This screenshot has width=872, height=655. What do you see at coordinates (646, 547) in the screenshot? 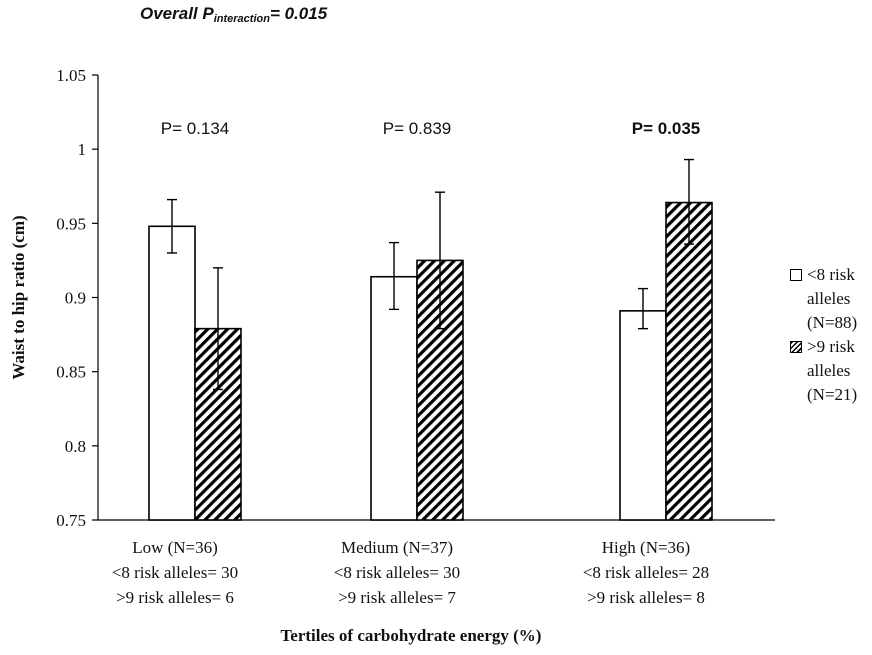
I see `x-tick-label: High (N=36)` at bounding box center [646, 547].